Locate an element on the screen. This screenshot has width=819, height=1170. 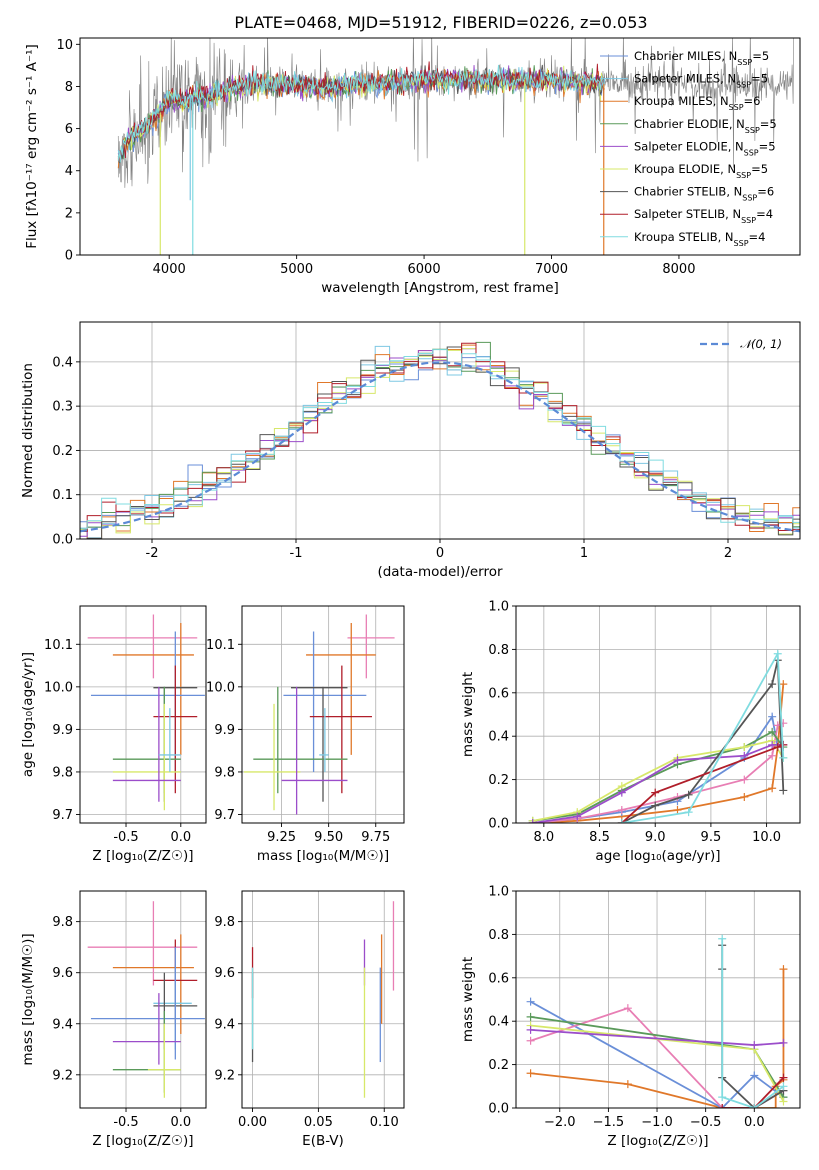
y-tick-label: 0.0 is located at coordinates (62, 540).